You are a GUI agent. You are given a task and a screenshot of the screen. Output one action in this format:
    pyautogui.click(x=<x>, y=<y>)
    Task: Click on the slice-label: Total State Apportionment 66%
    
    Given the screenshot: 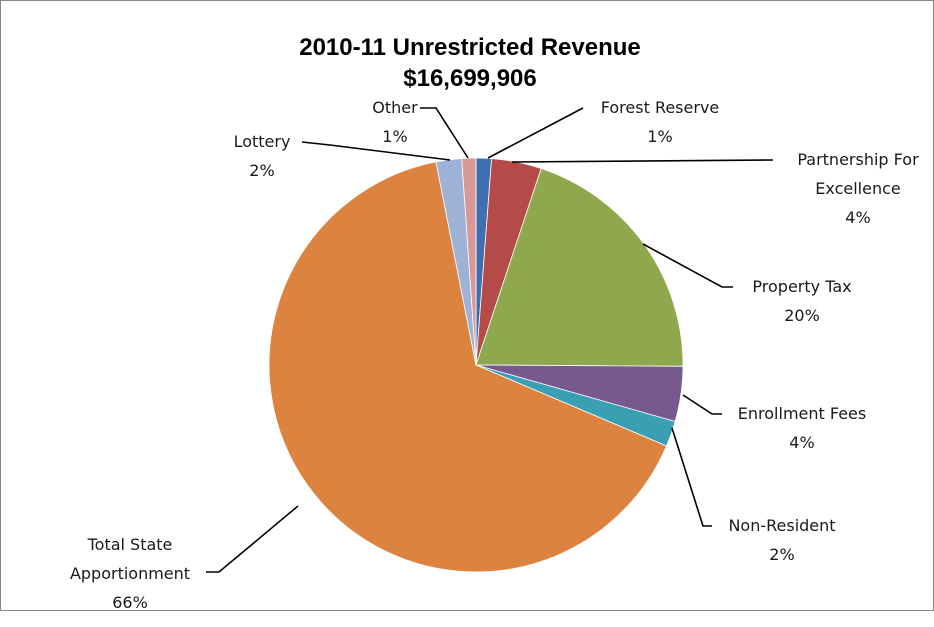 What is the action you would take?
    pyautogui.click(x=130, y=573)
    